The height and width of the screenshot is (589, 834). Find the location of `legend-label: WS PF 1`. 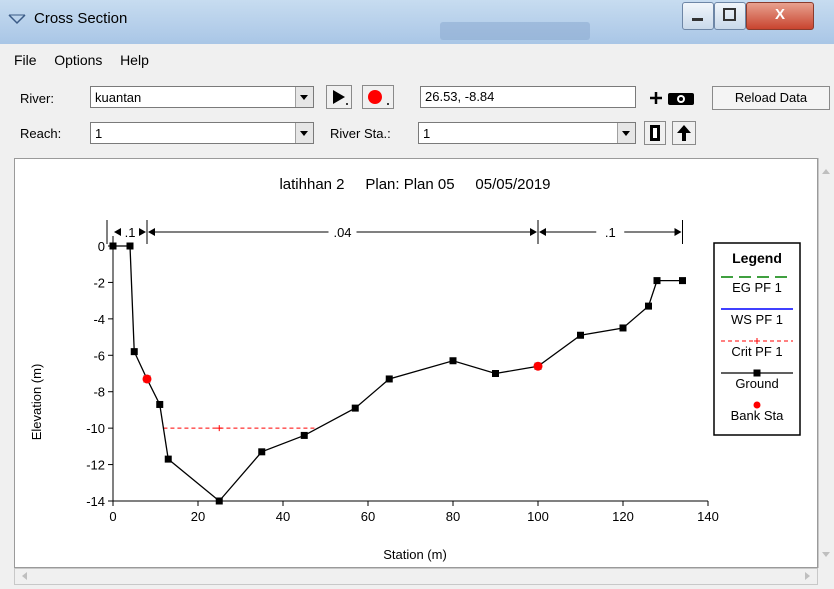

legend-label: WS PF 1 is located at coordinates (757, 319).